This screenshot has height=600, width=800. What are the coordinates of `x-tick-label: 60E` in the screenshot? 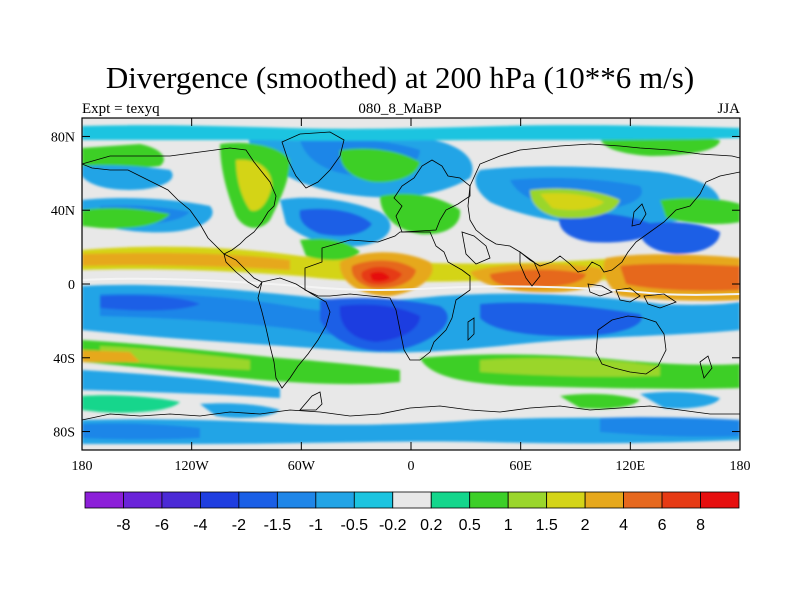 It's located at (520, 466).